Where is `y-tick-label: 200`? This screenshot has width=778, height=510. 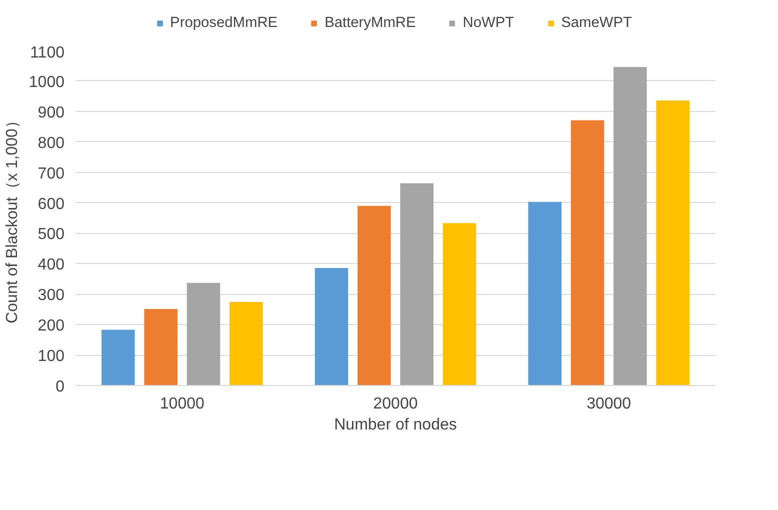 y-tick-label: 200 is located at coordinates (51, 326).